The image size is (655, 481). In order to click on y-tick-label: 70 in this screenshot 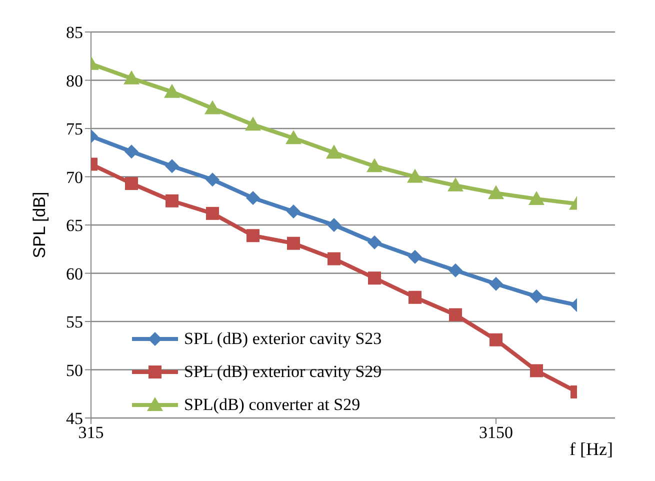, I will do `click(74, 177)`.